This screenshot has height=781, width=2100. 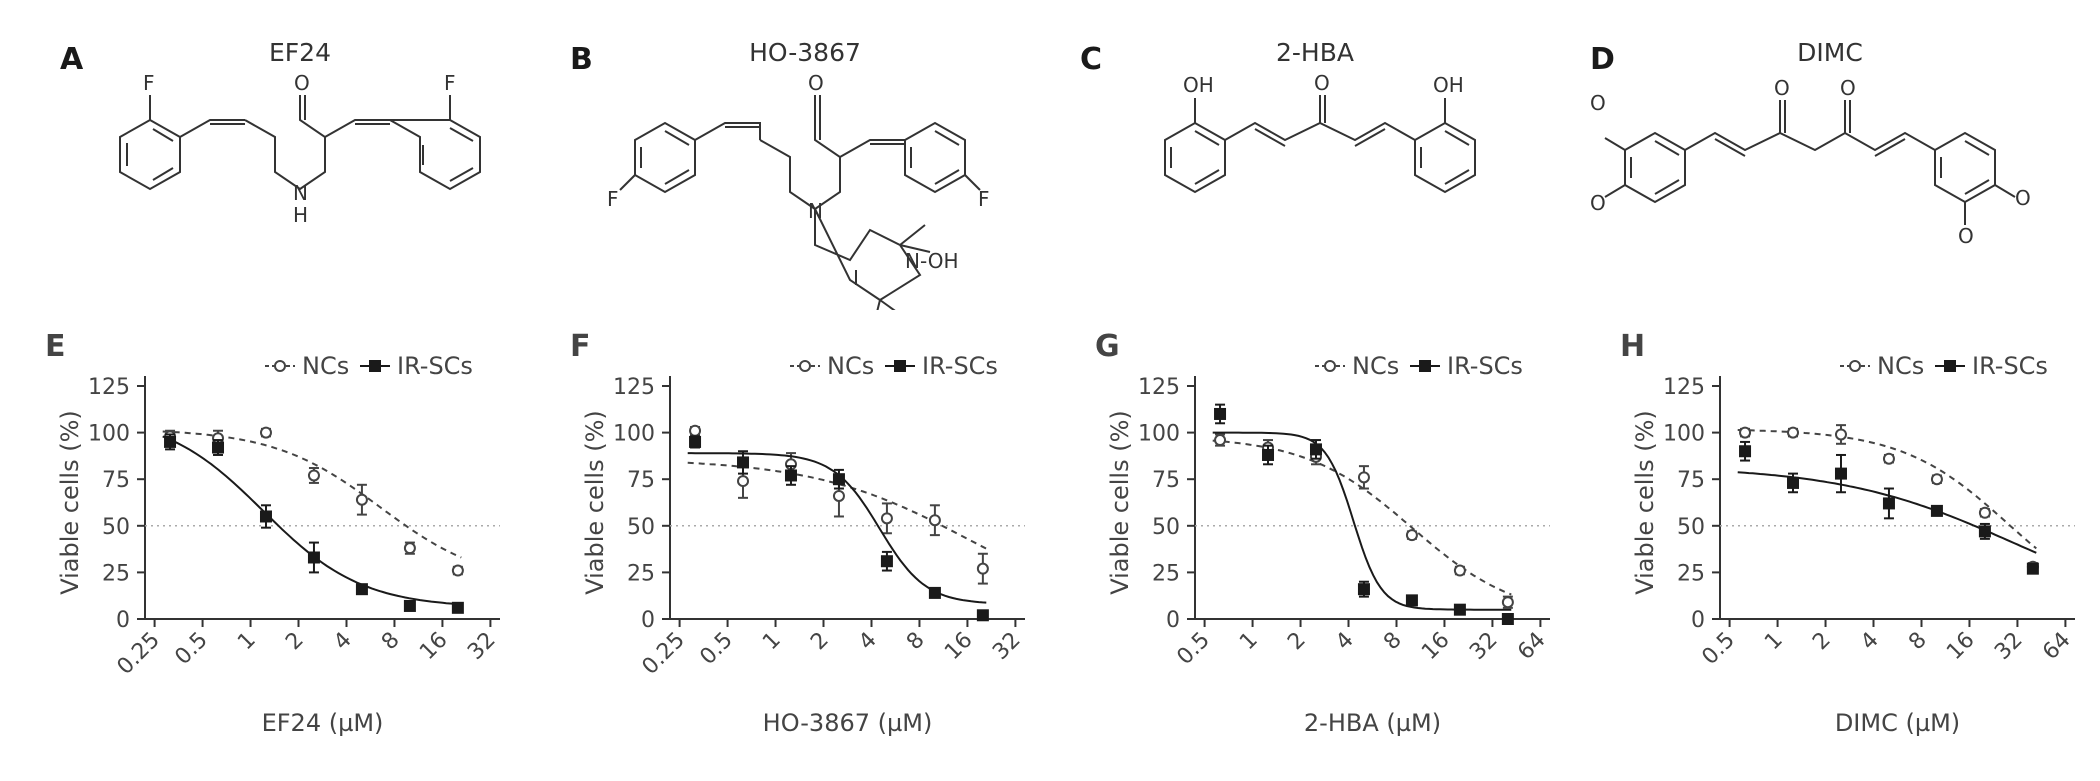 What do you see at coordinates (581, 59) in the screenshot?
I see `panel-letter-b: B` at bounding box center [581, 59].